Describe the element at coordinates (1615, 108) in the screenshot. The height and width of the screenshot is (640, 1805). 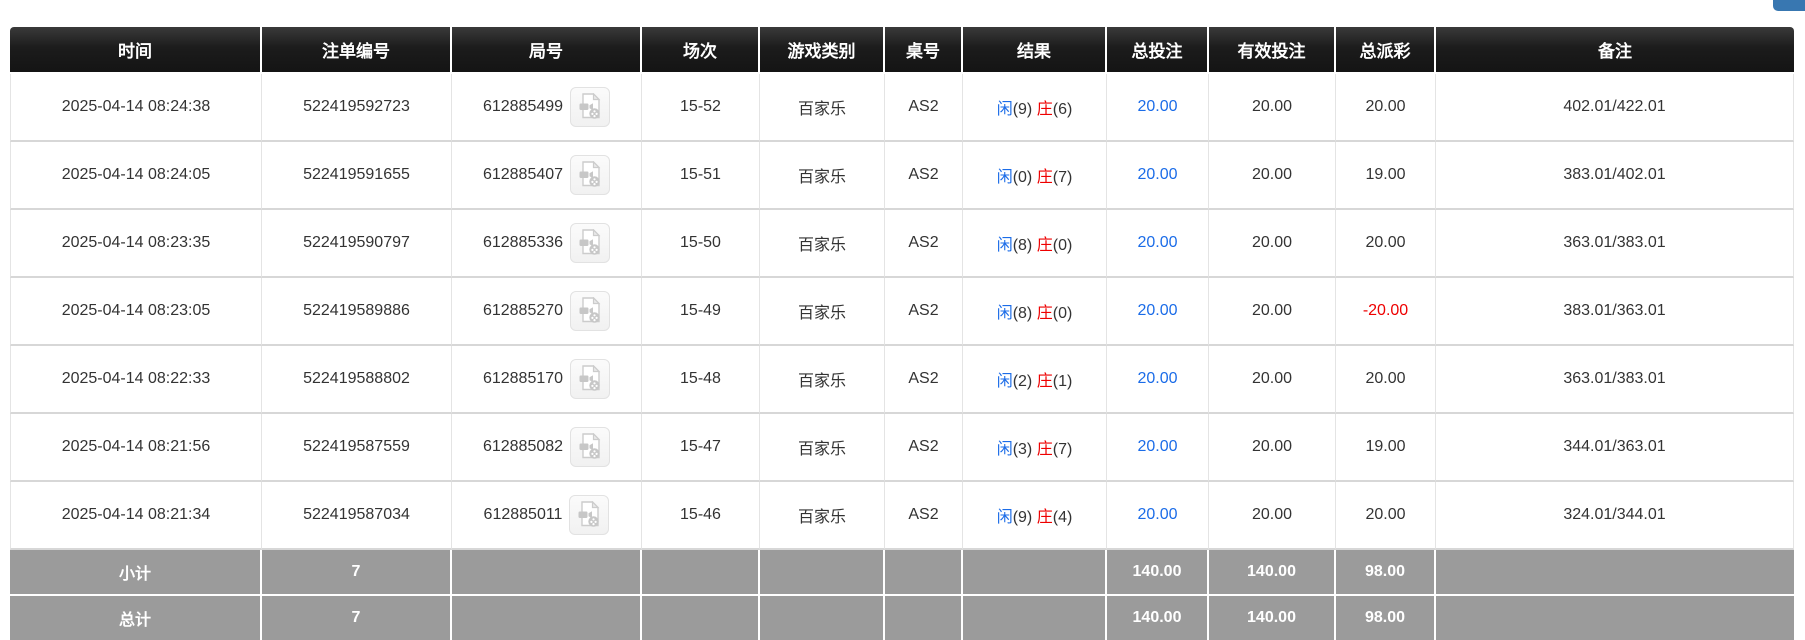
I see `cell-remark: 402.01/422.01` at that location.